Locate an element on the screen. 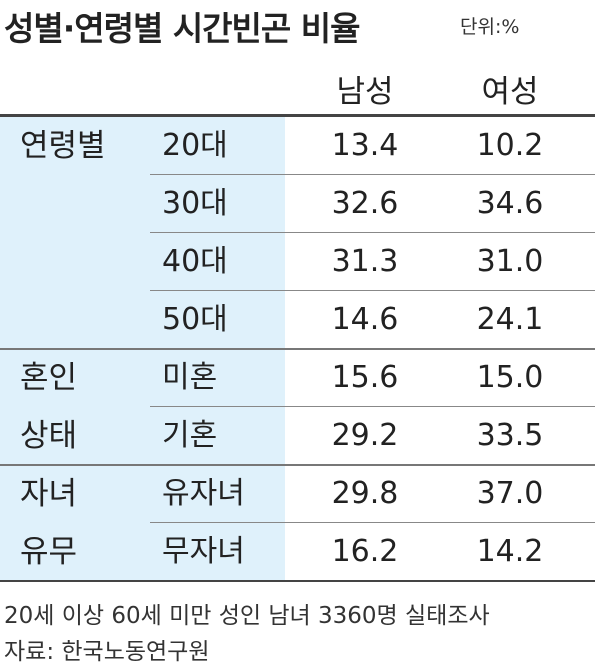 This screenshot has height=666, width=595. group-label: 자녀 is located at coordinates (49, 494).